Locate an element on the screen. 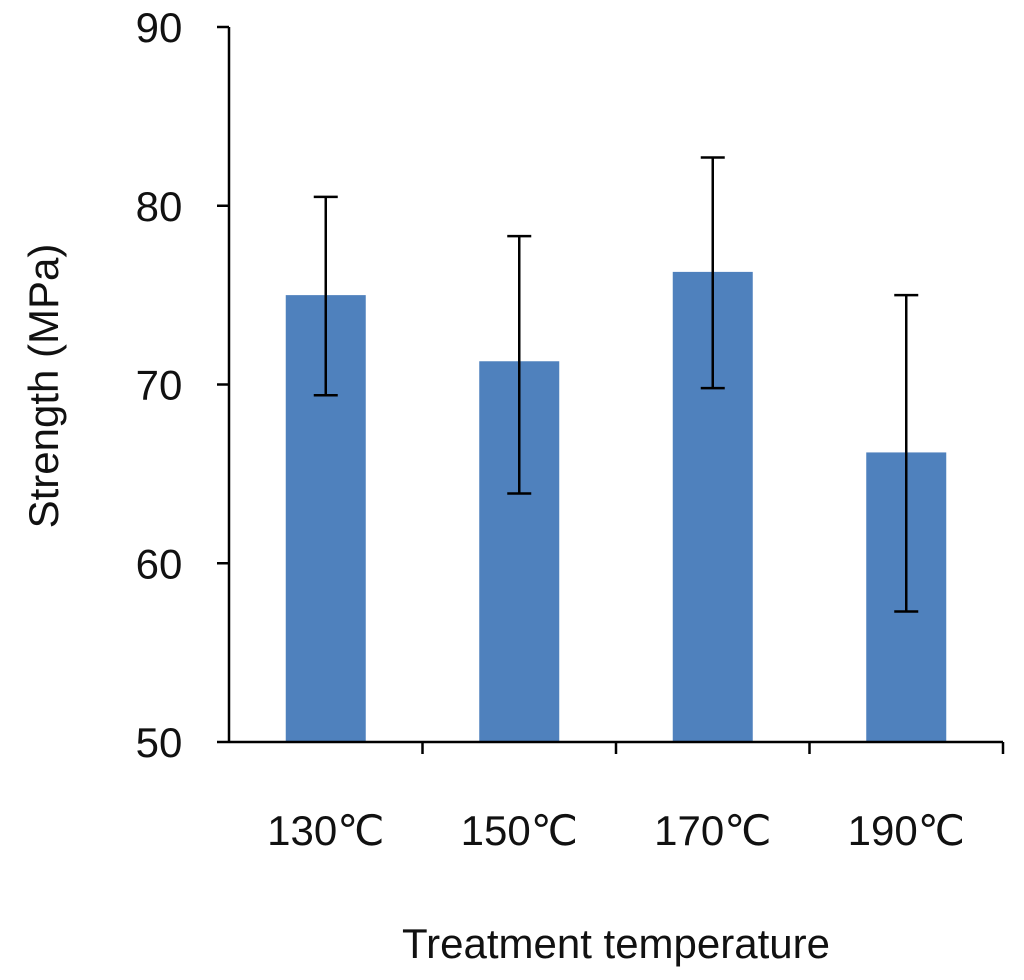 The height and width of the screenshot is (980, 1024). y-axis-title: Strength (MPa) is located at coordinates (43, 386).